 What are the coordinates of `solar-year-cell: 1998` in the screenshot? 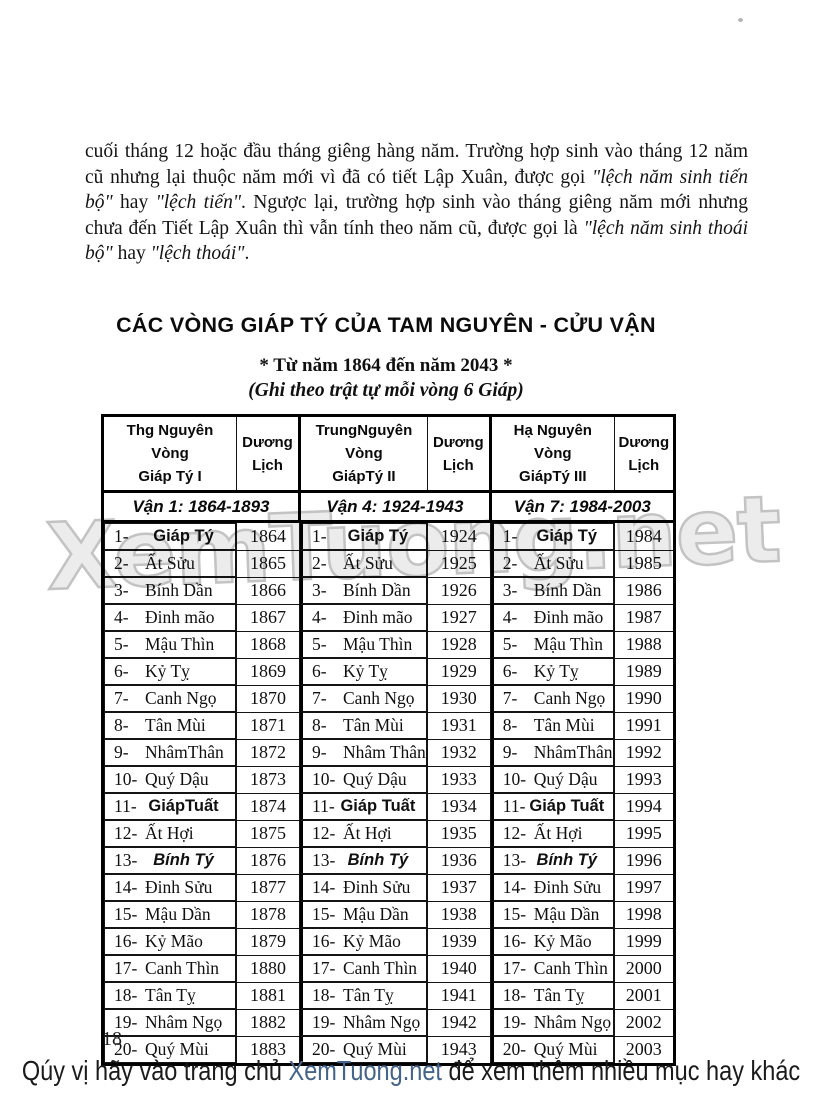 It's located at (644, 914).